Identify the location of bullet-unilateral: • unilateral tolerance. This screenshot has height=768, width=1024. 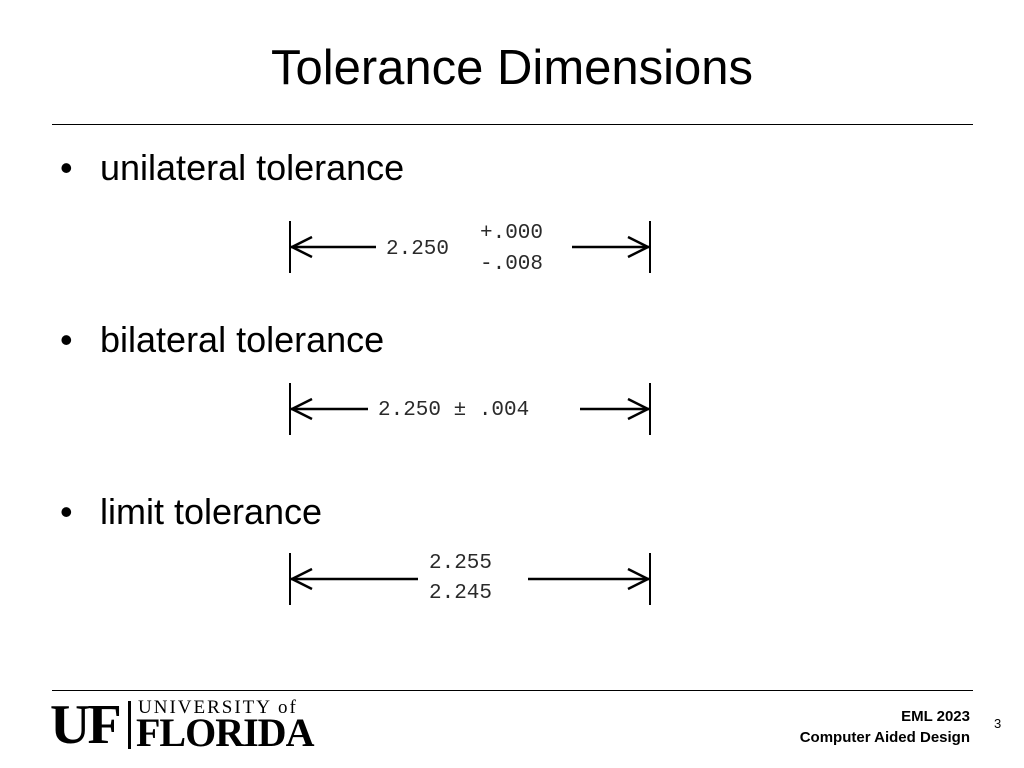
(232, 168).